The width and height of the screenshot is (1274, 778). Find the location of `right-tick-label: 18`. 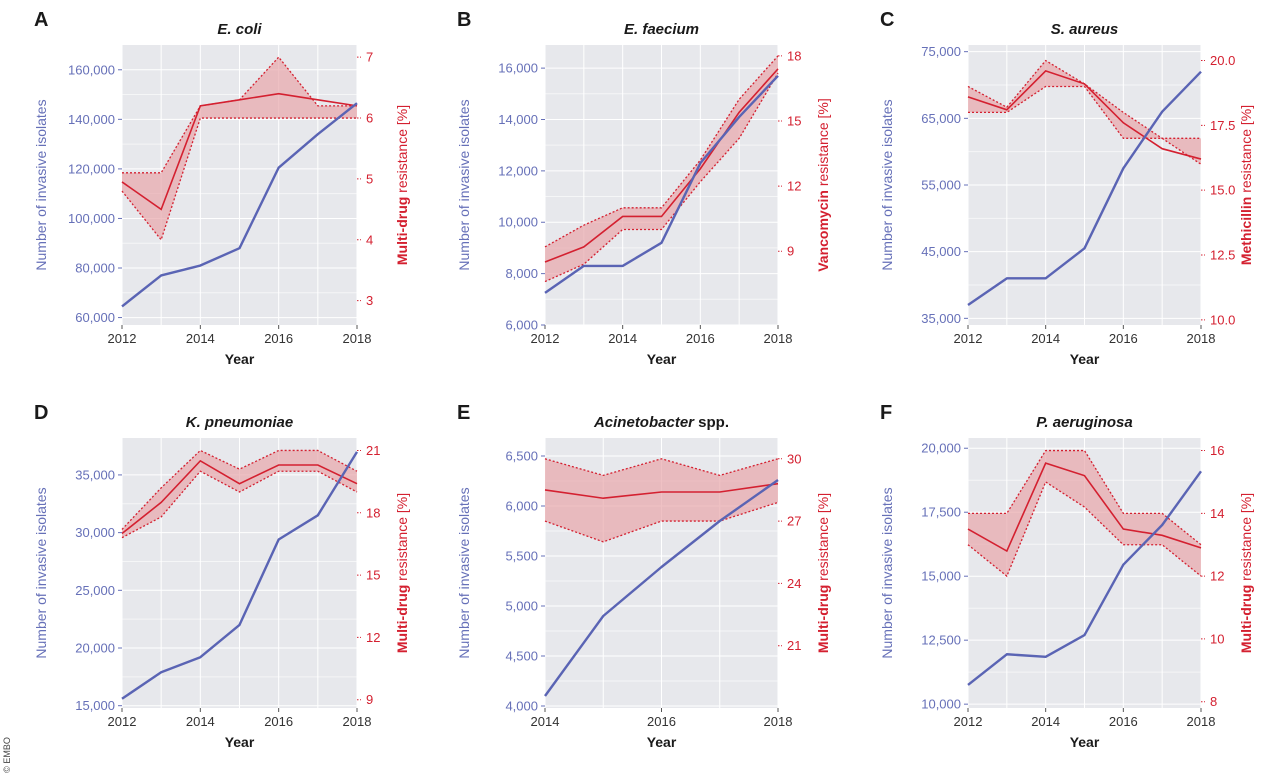

right-tick-label: 18 is located at coordinates (373, 512).